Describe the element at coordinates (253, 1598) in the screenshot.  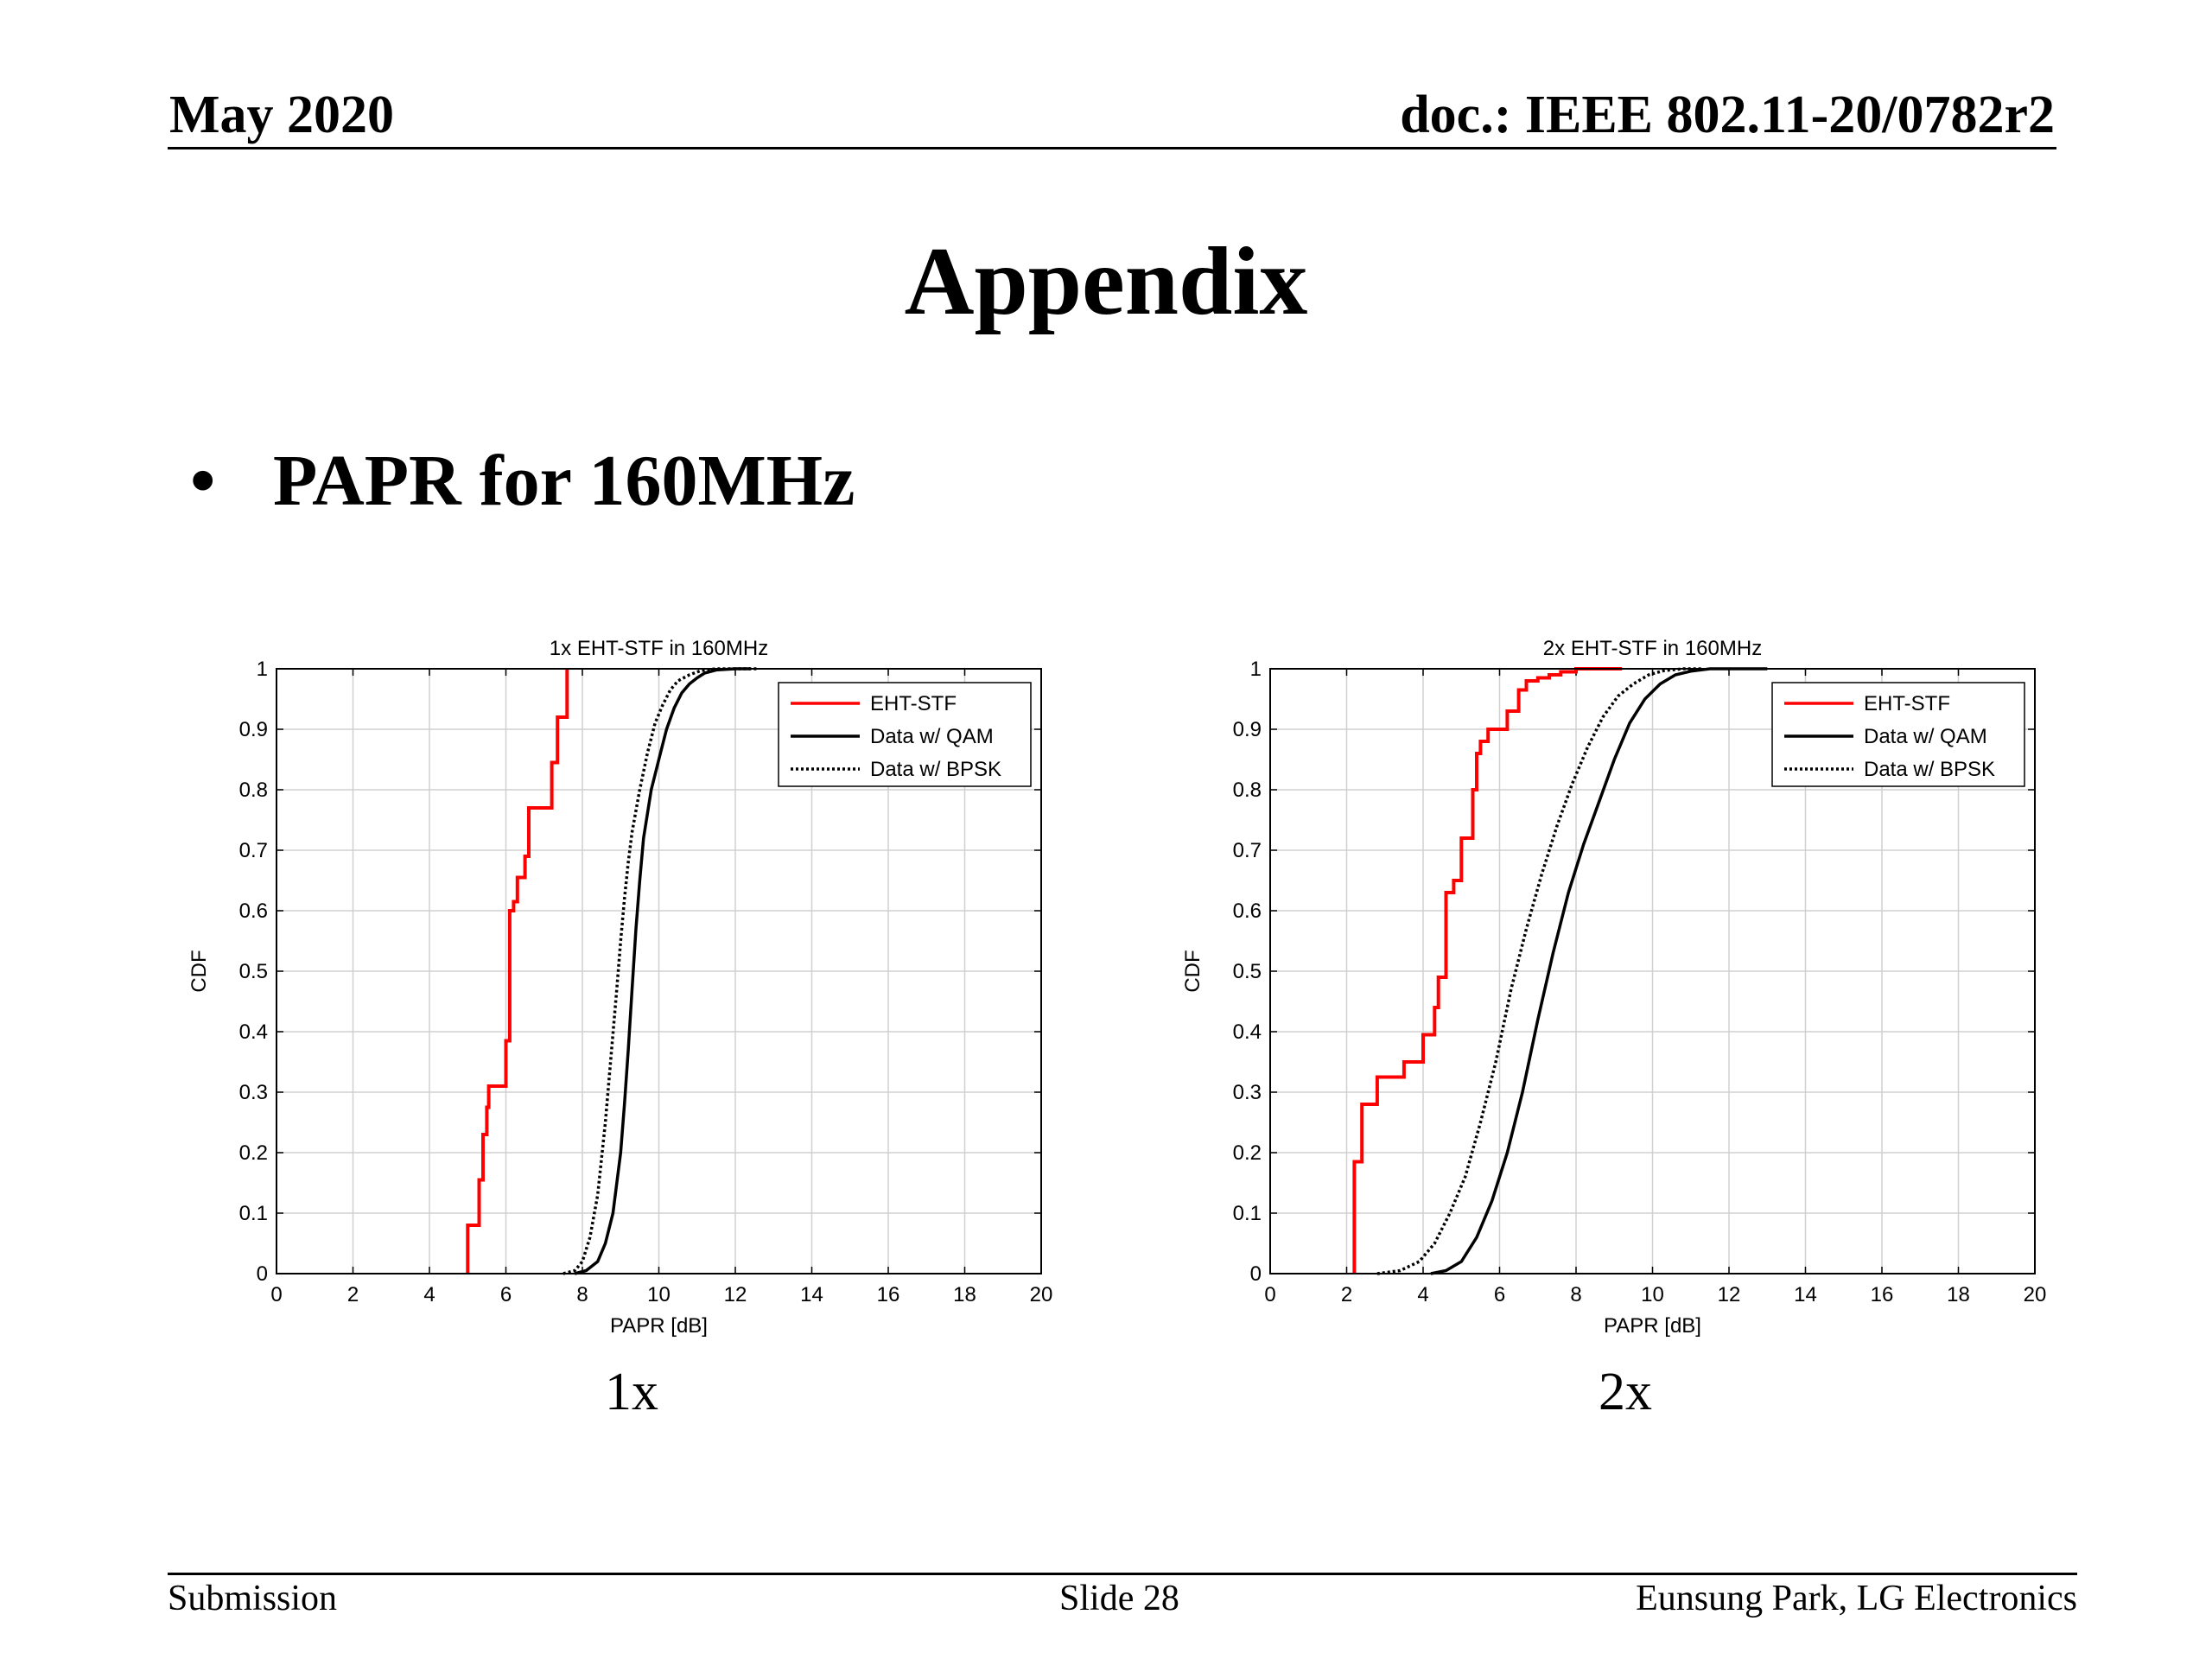
I see `footer-submission: Submission` at that location.